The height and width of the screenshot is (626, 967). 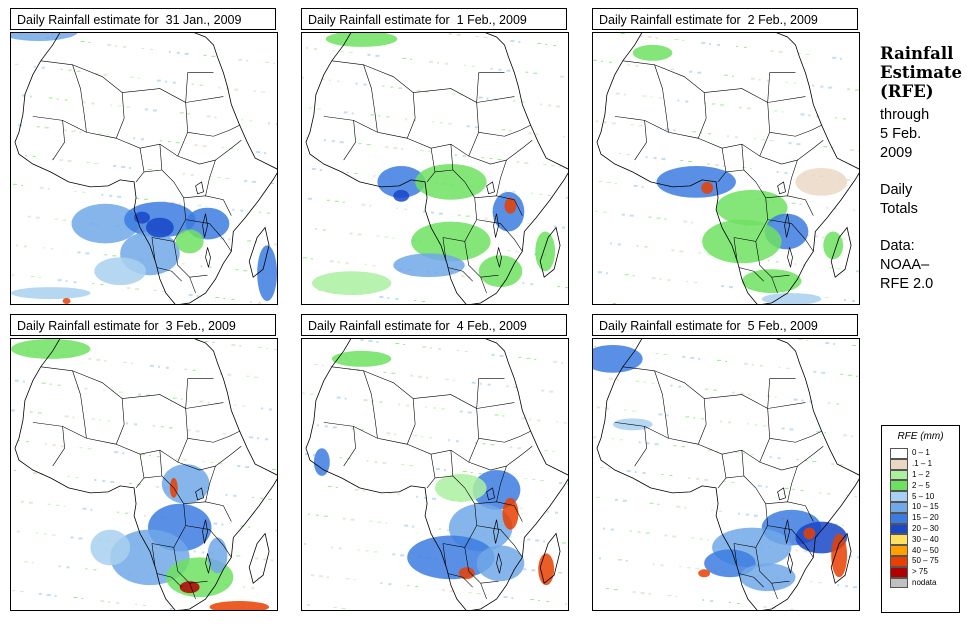 What do you see at coordinates (914, 464) in the screenshot?
I see `legend-item: .1 – 1` at bounding box center [914, 464].